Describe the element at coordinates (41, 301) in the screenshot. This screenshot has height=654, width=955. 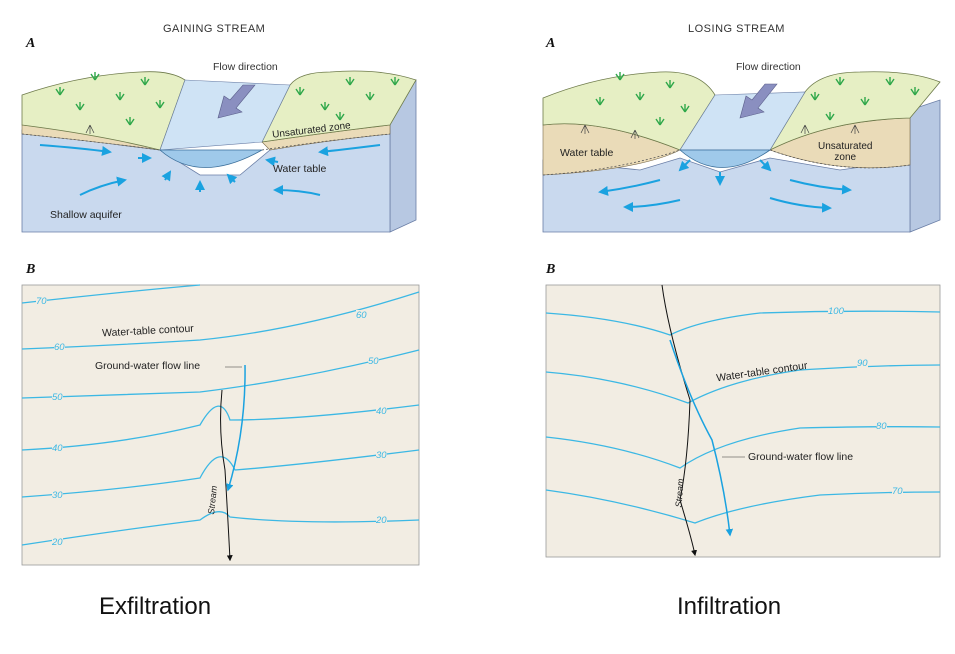
I see `gaining-contour-left-70: 70` at that location.